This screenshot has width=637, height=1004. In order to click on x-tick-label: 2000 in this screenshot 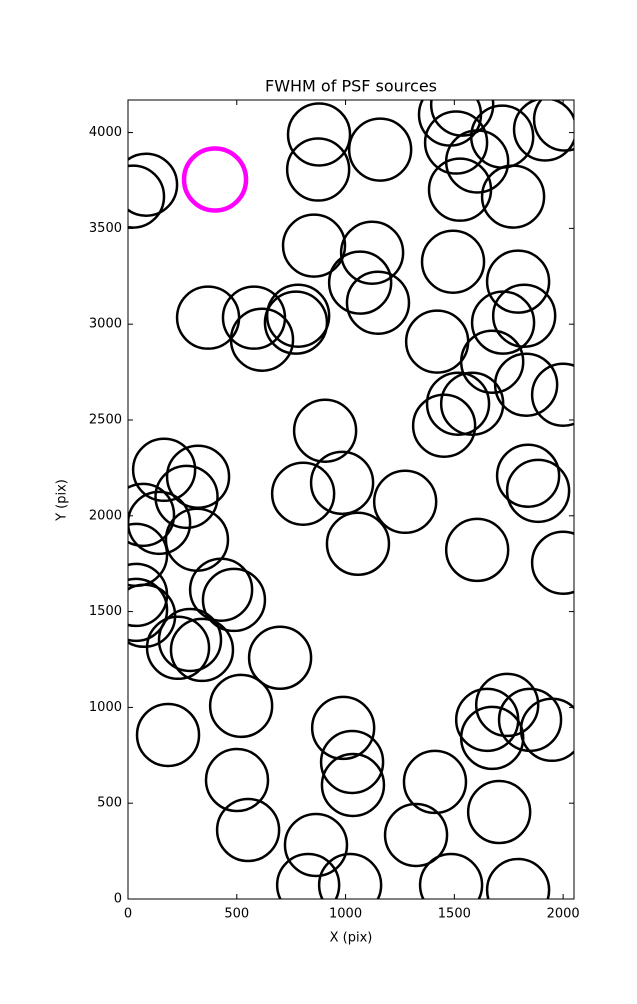, I will do `click(563, 914)`.